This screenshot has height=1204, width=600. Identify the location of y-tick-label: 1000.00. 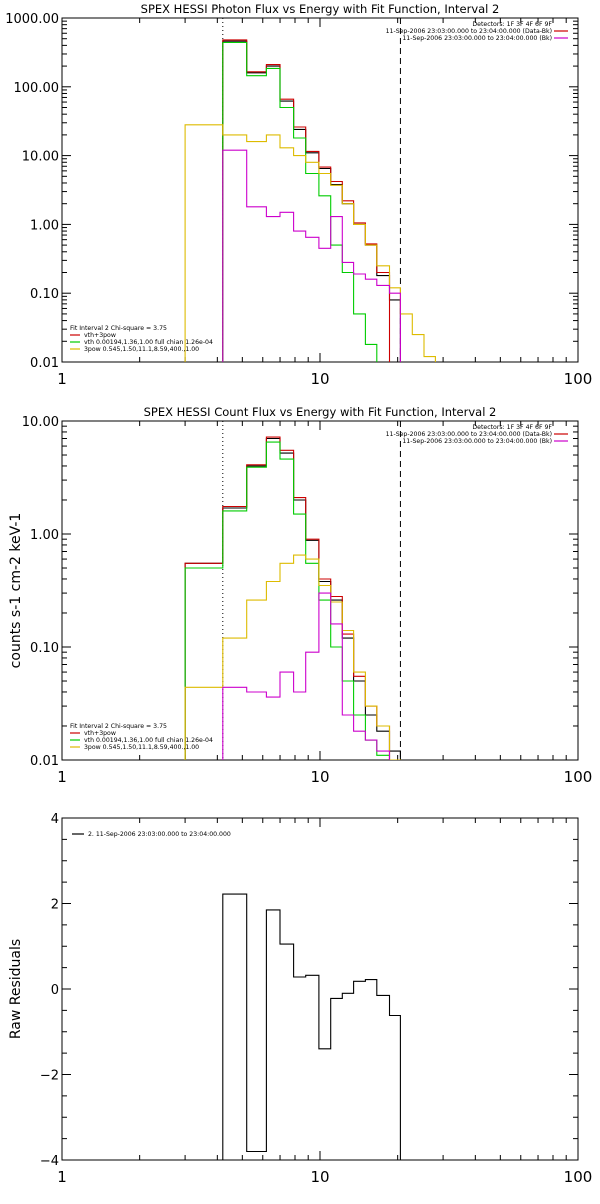
(32, 19).